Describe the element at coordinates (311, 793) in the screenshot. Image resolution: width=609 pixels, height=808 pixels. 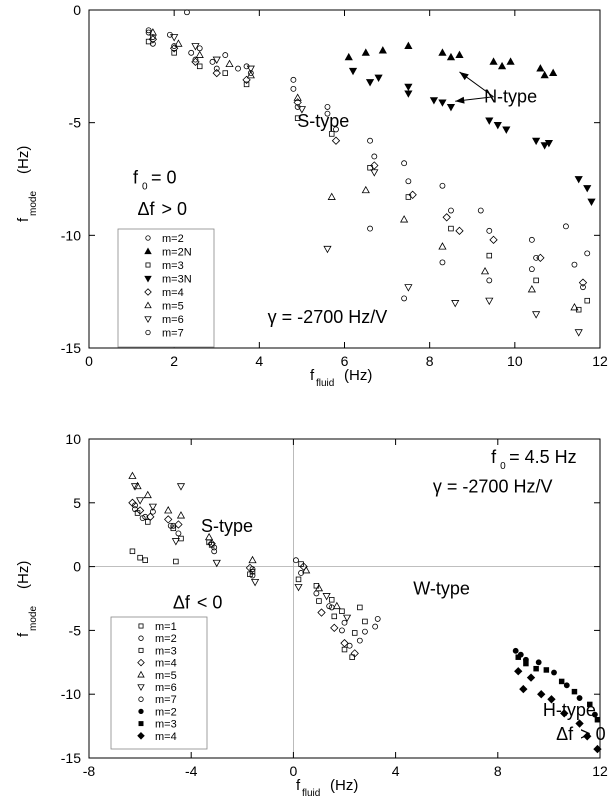
I see `x-axis-label-sub: fluid` at that location.